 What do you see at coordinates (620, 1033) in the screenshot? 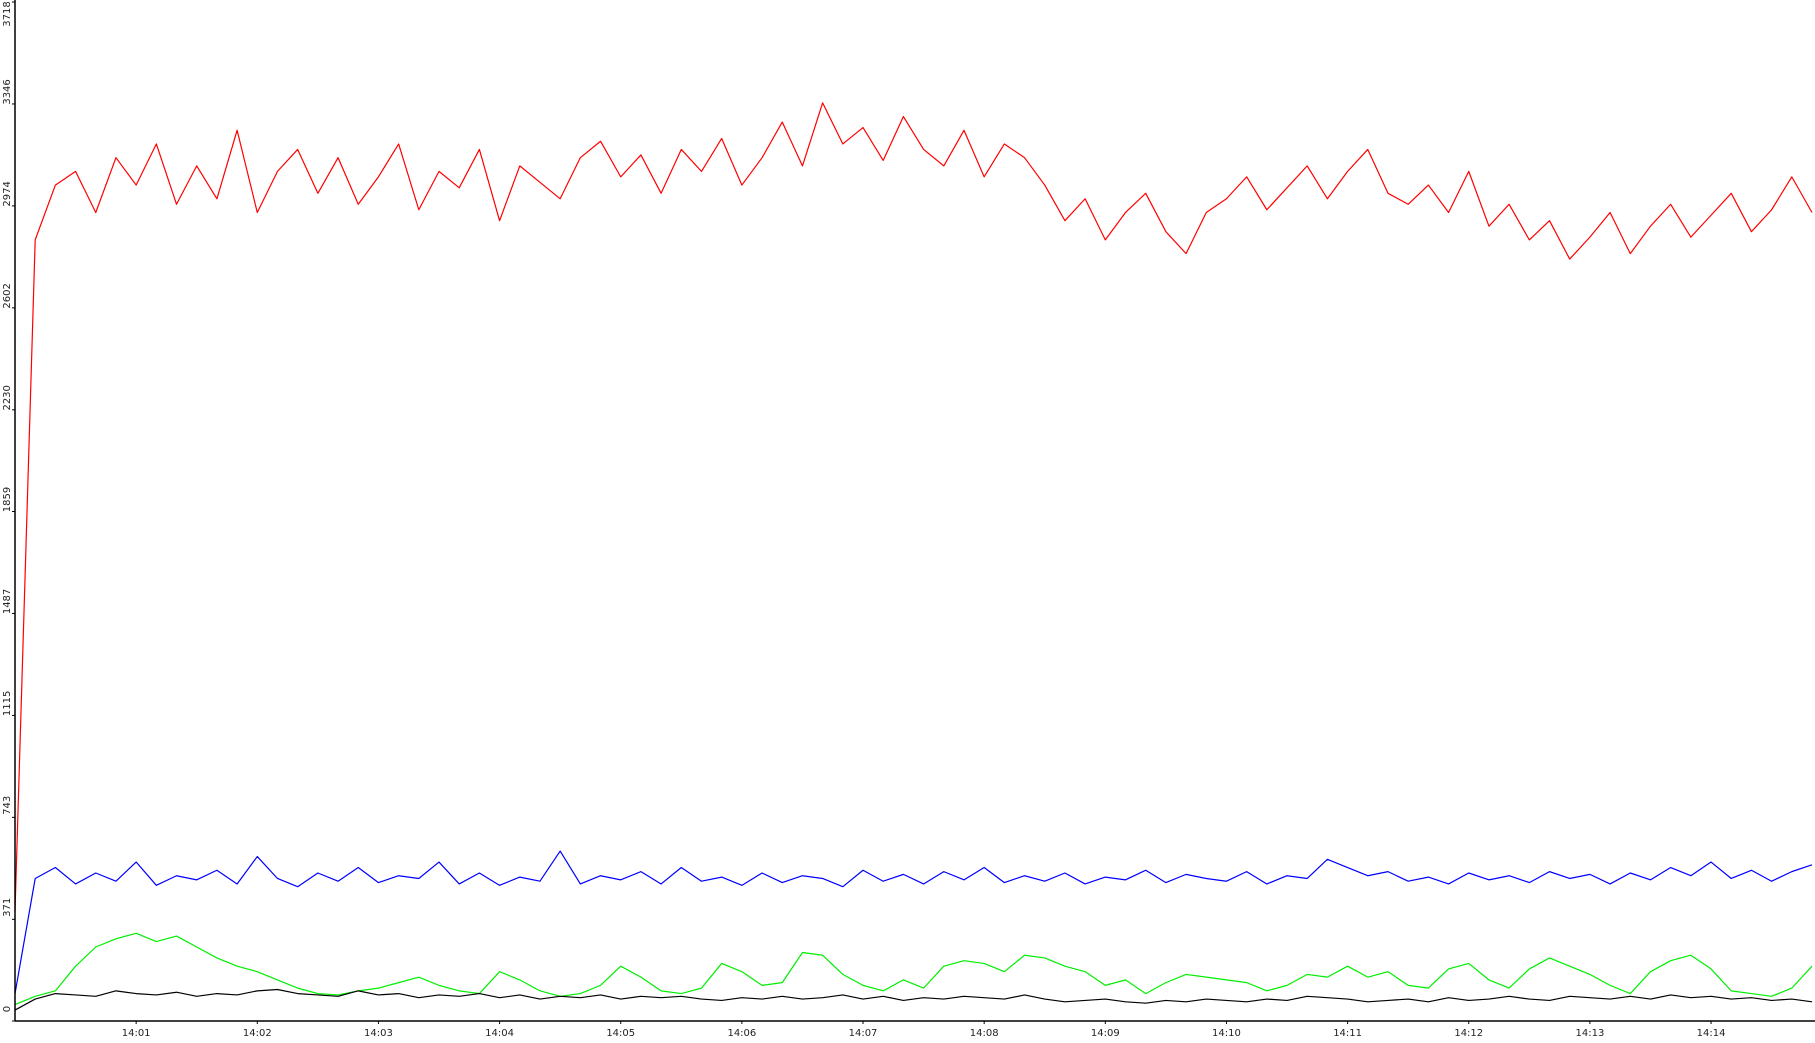
I see `x-tick-label: 14:05` at bounding box center [620, 1033].